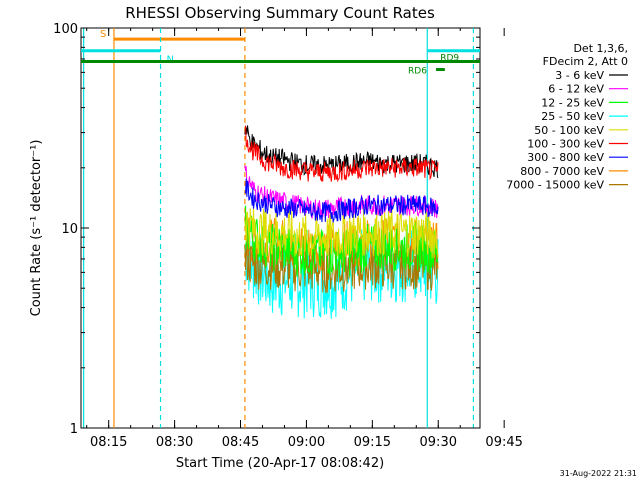 This screenshot has height=480, width=640. I want to click on legend-header: FDecim 2, Att 0, so click(585, 61).